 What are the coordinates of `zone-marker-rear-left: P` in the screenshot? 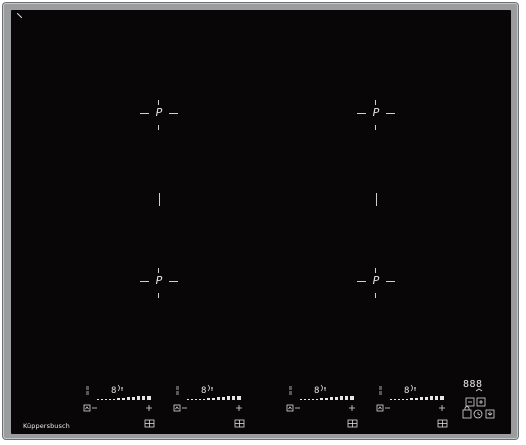 It's located at (159, 115).